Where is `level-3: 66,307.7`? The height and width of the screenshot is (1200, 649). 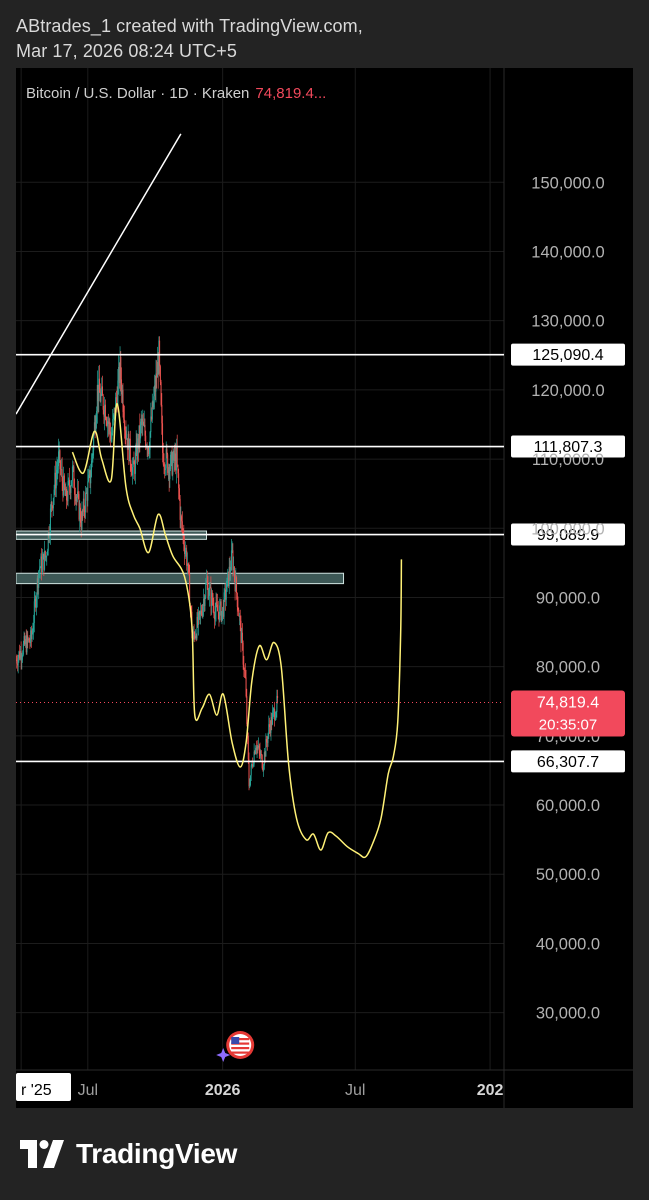 level-3: 66,307.7 is located at coordinates (320, 761).